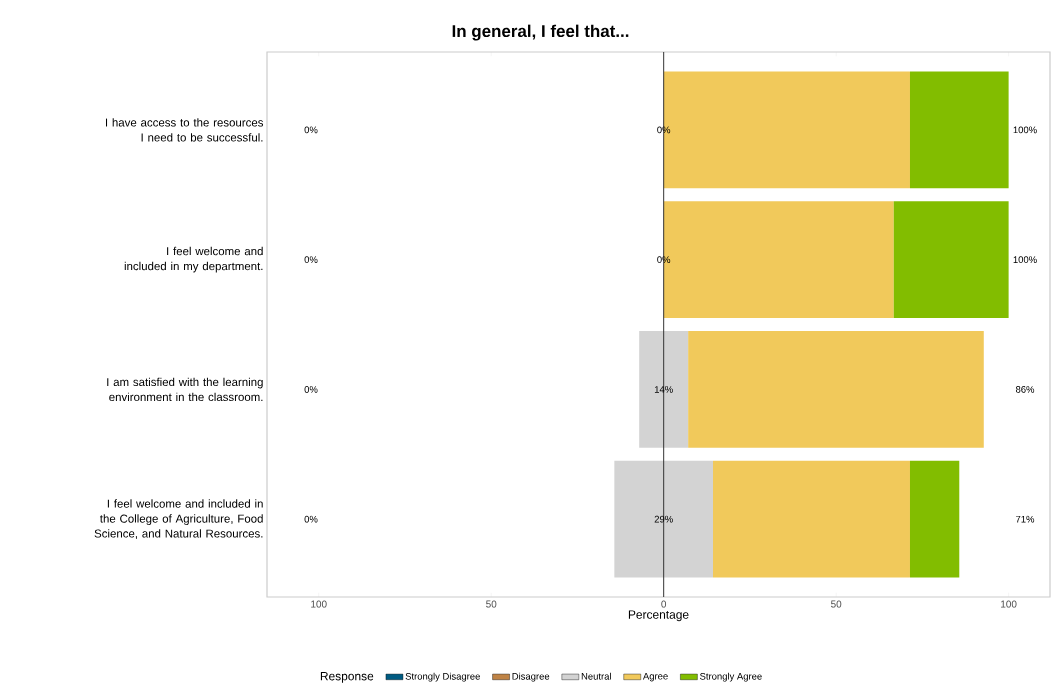 The width and height of the screenshot is (1051, 686). What do you see at coordinates (731, 677) in the screenshot?
I see `legend-label: Strongly Agree` at bounding box center [731, 677].